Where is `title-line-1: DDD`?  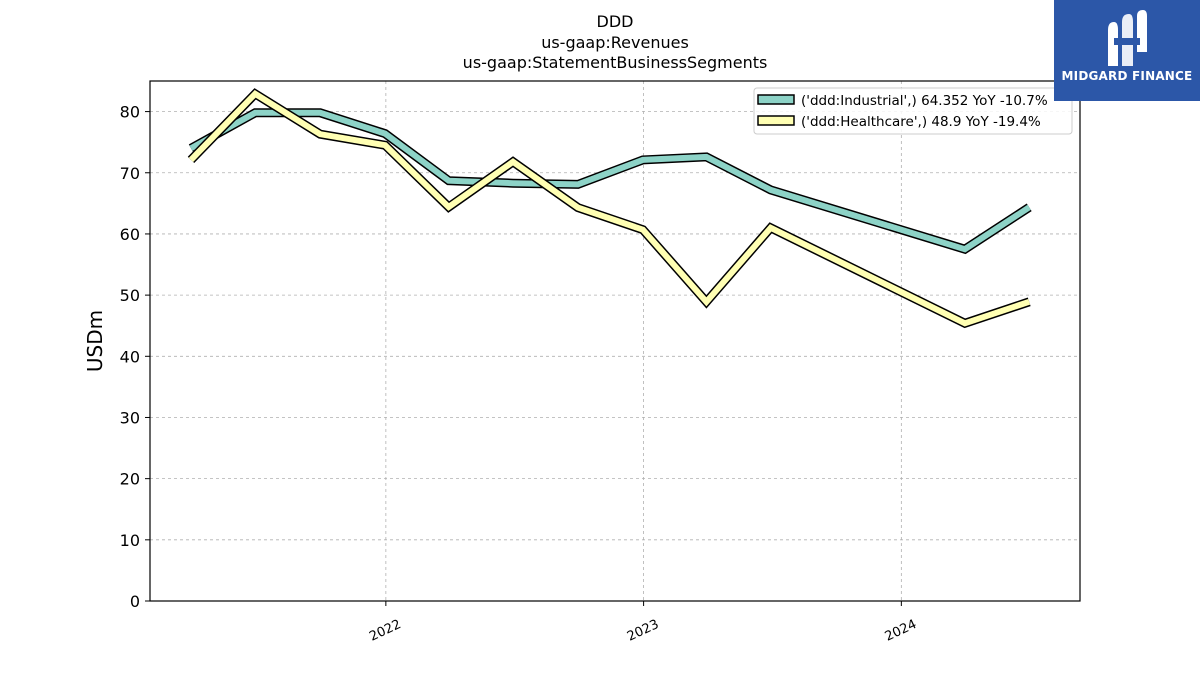
title-line-1: DDD is located at coordinates (615, 21).